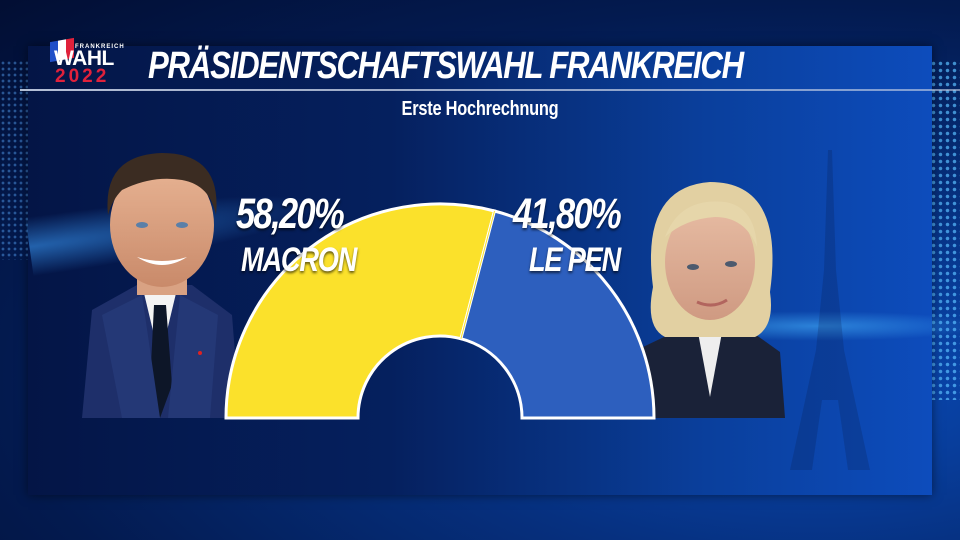 Image resolution: width=960 pixels, height=540 pixels. I want to click on candidate-photo-macron, so click(161, 285).